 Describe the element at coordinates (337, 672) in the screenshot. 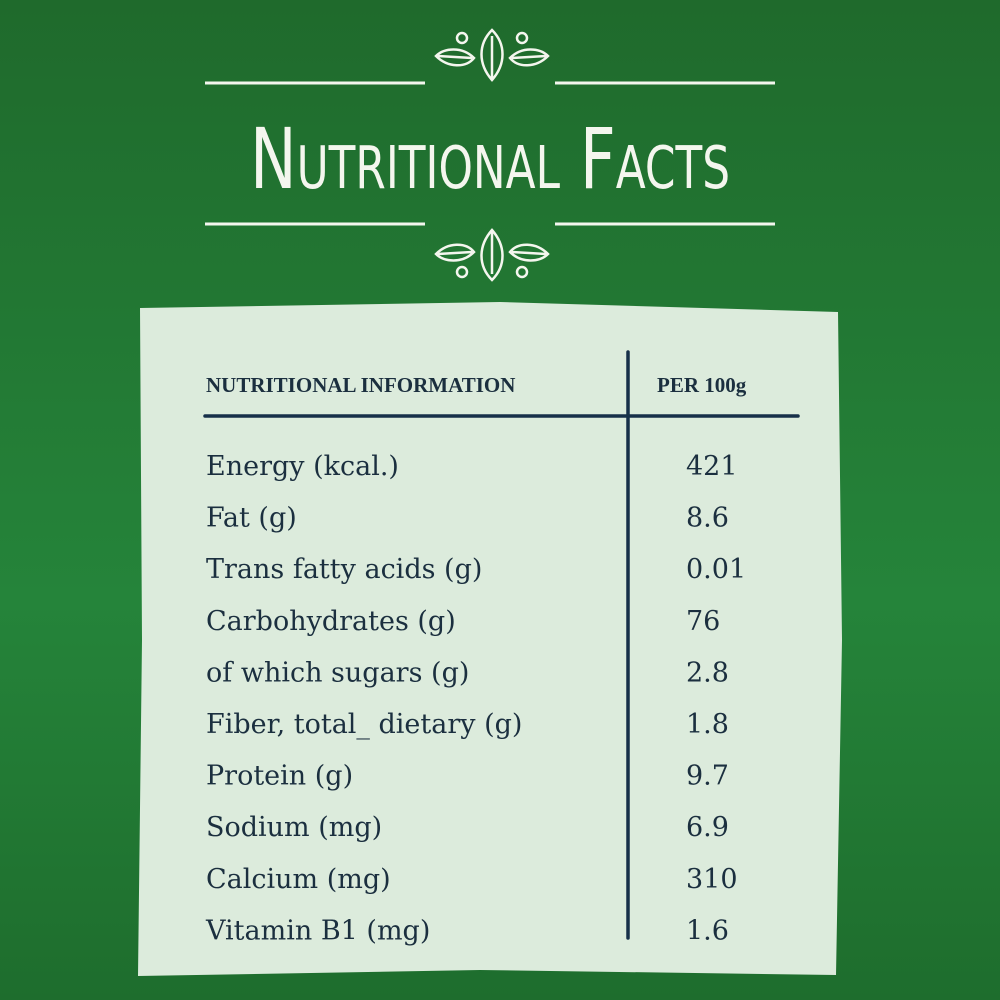

I see `nutrient-label: of which sugars (g)` at that location.